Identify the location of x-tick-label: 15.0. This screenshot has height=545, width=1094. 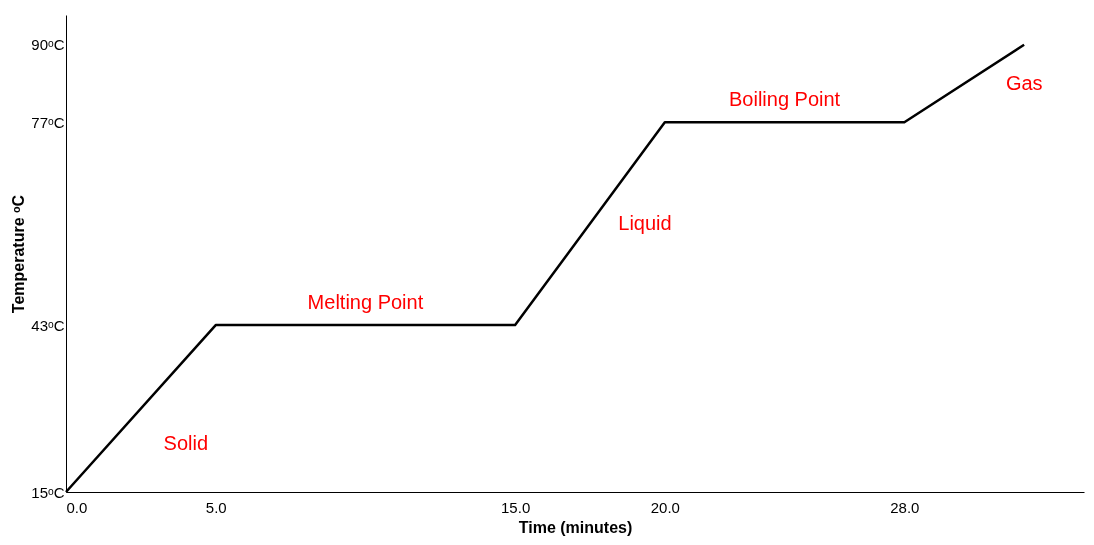
(516, 507).